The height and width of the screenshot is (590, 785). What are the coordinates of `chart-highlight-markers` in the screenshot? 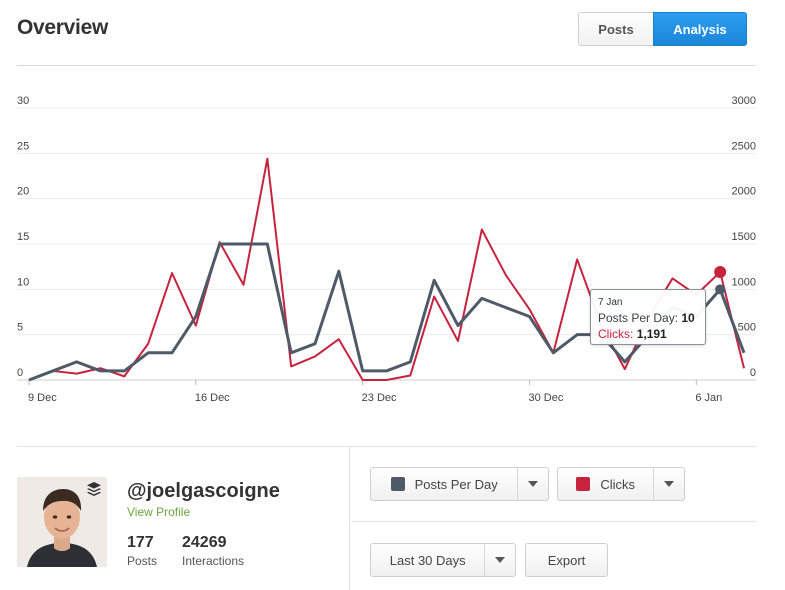 It's located at (720, 280).